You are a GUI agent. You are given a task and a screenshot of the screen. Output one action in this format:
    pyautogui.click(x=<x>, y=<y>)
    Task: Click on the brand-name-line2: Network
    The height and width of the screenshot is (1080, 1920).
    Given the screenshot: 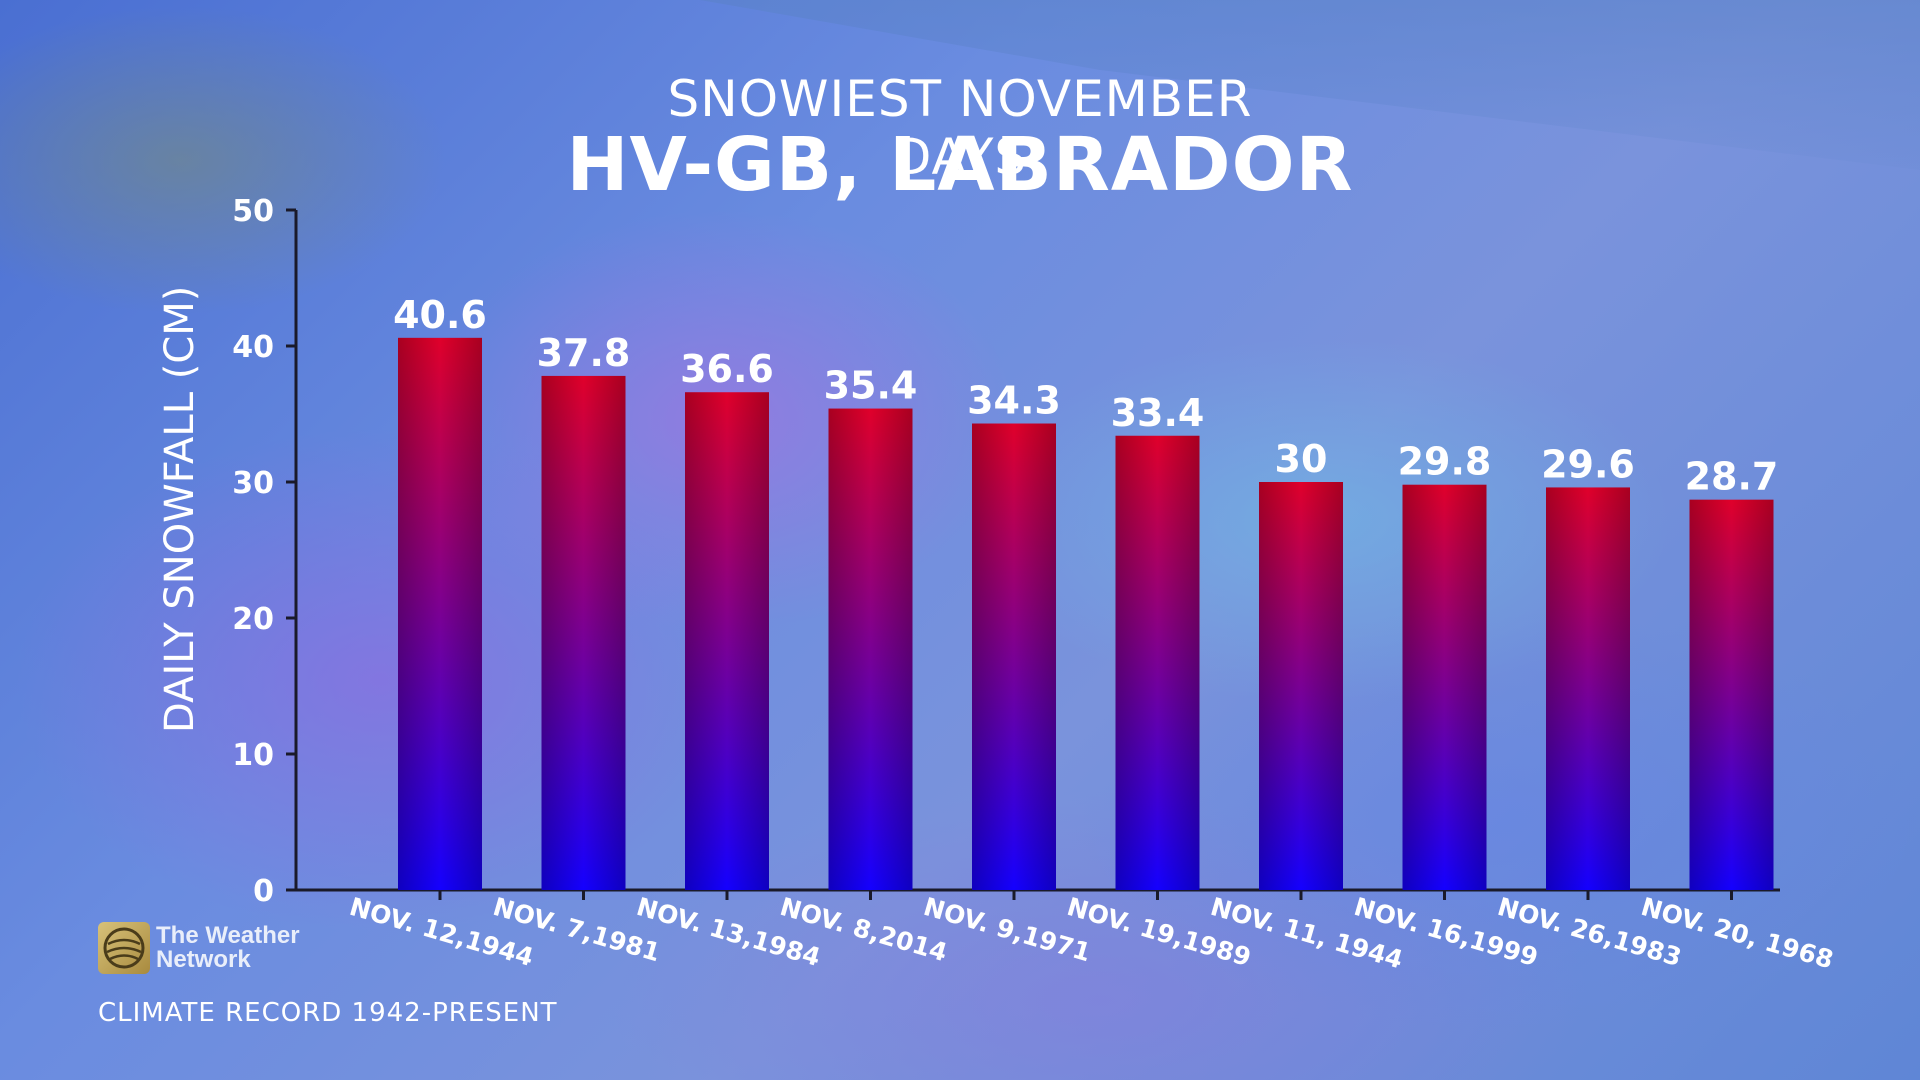 What is the action you would take?
    pyautogui.click(x=203, y=959)
    